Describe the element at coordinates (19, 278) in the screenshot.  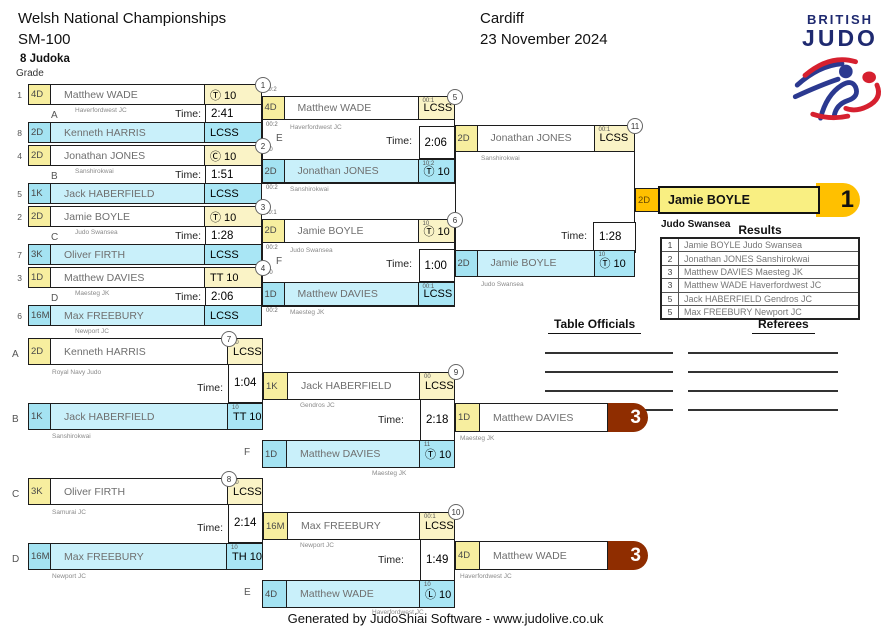
I see `seed-number: 3` at that location.